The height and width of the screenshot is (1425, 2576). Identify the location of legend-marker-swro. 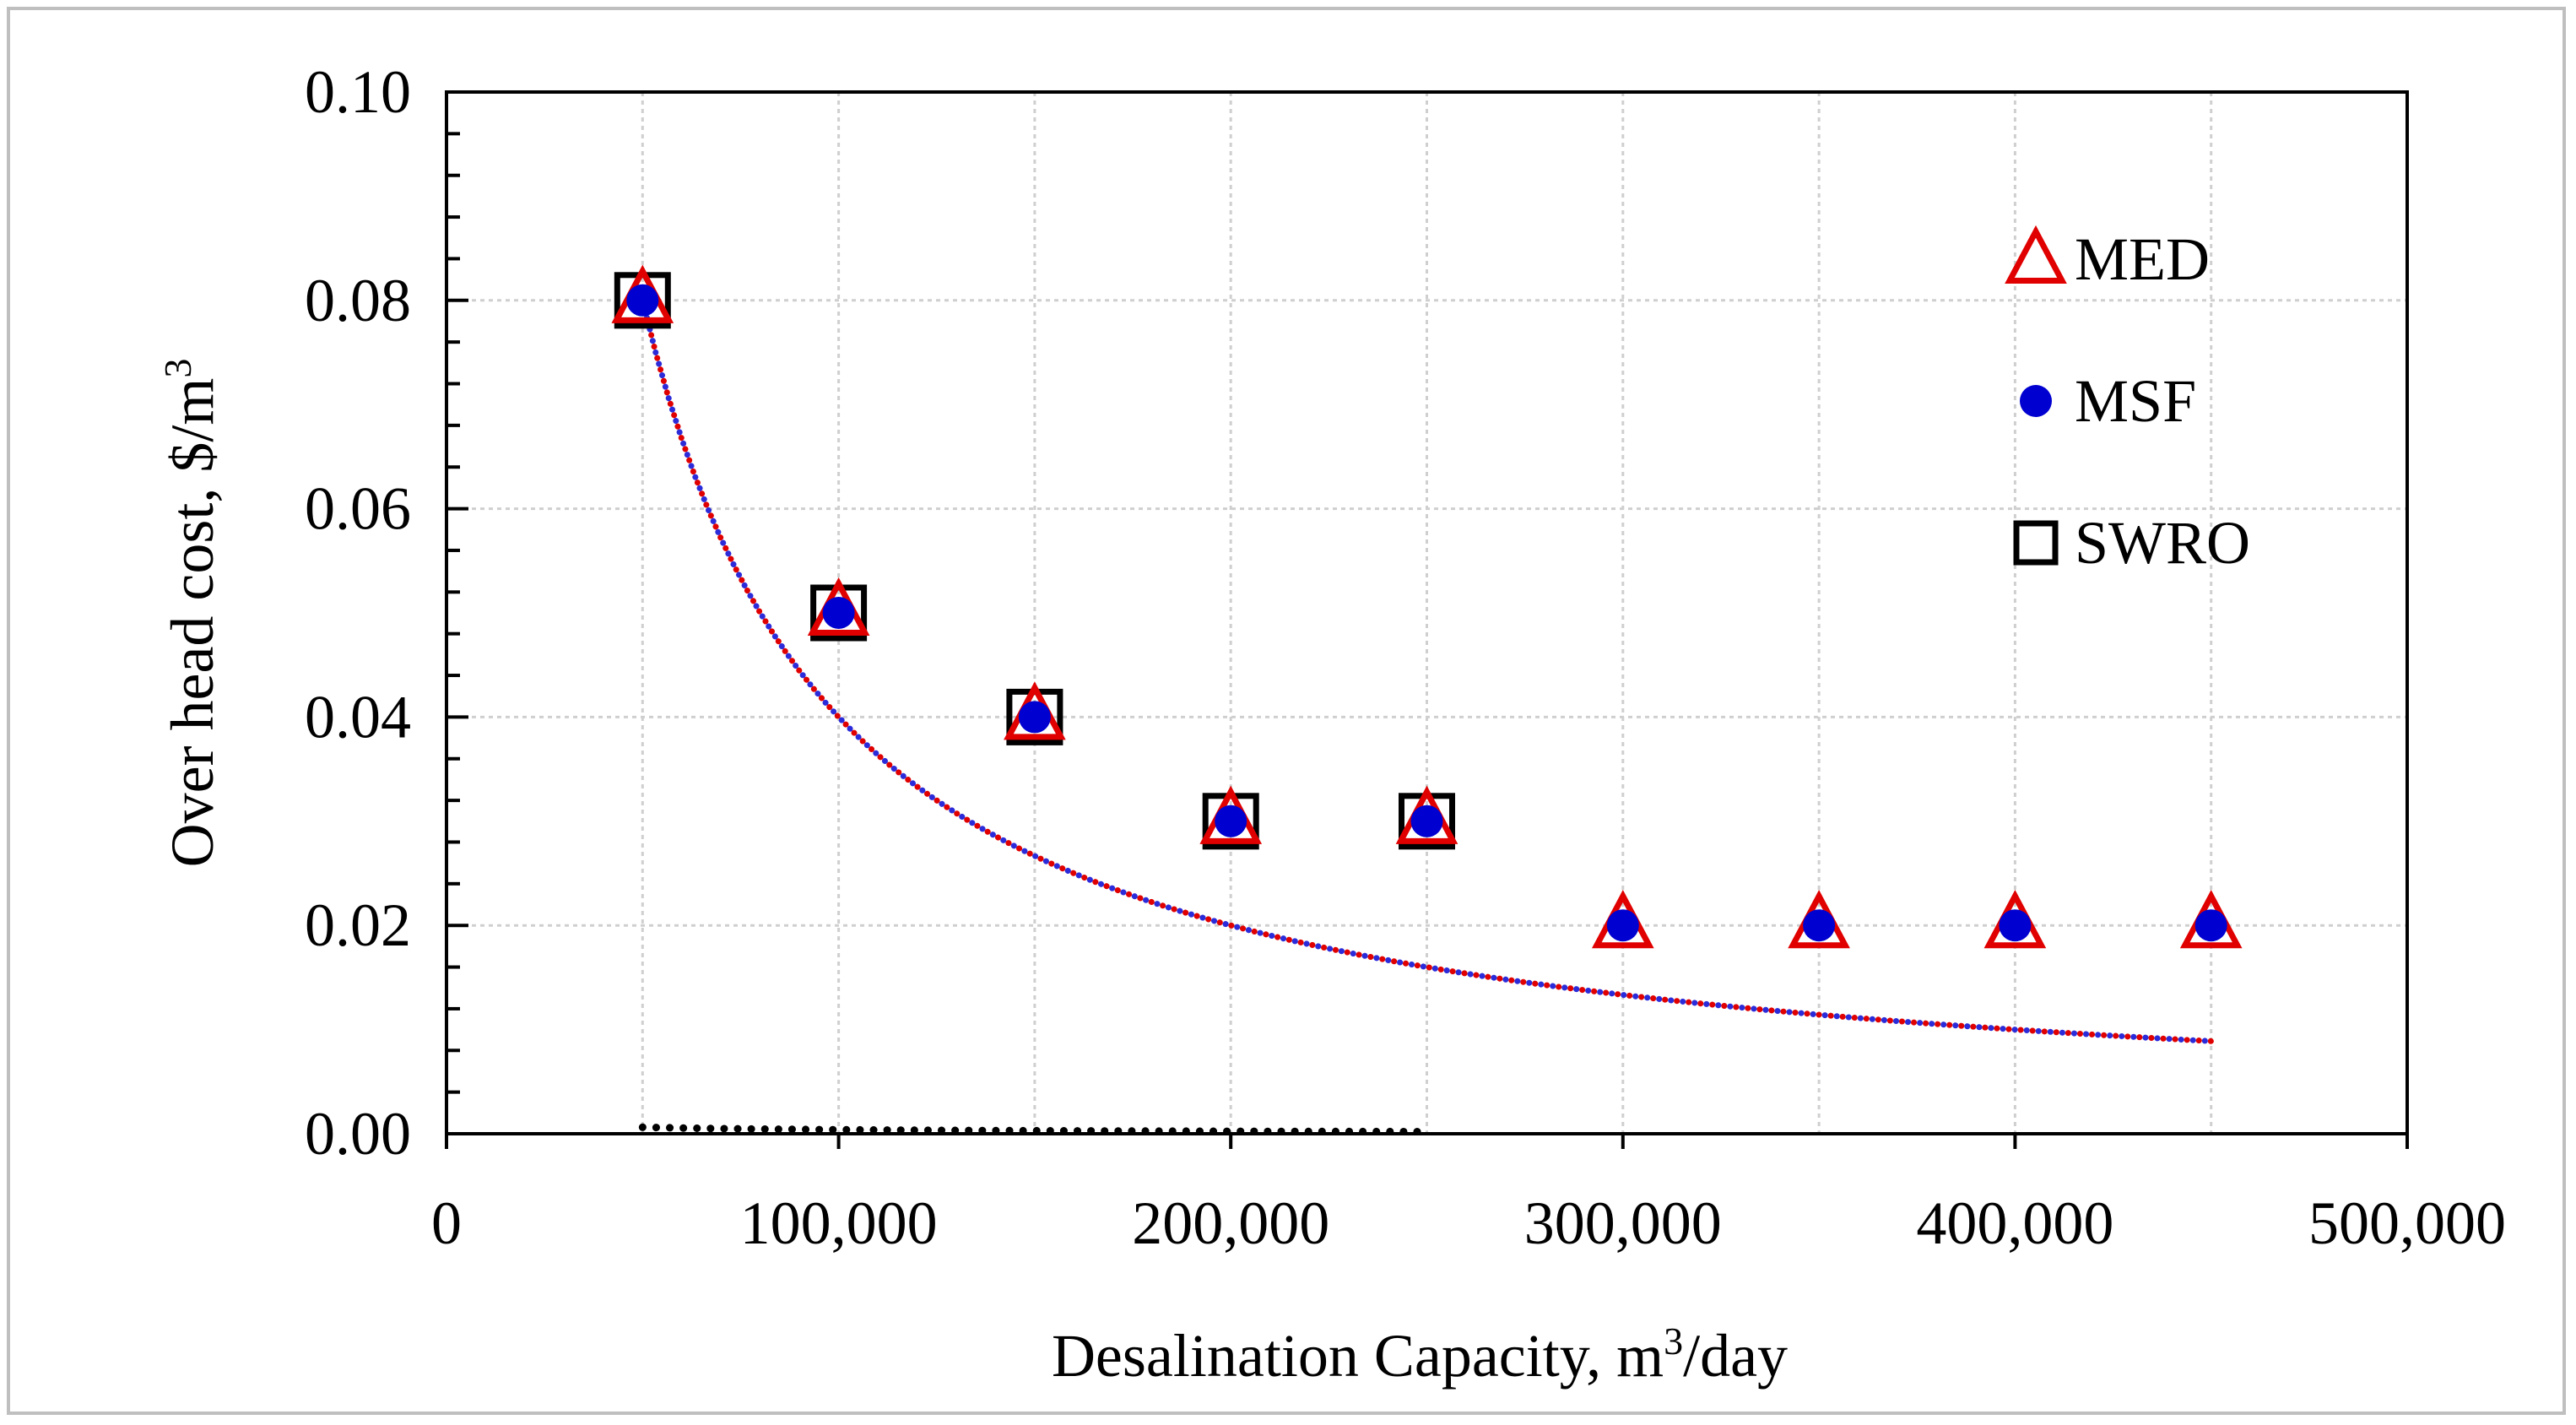
(2036, 543).